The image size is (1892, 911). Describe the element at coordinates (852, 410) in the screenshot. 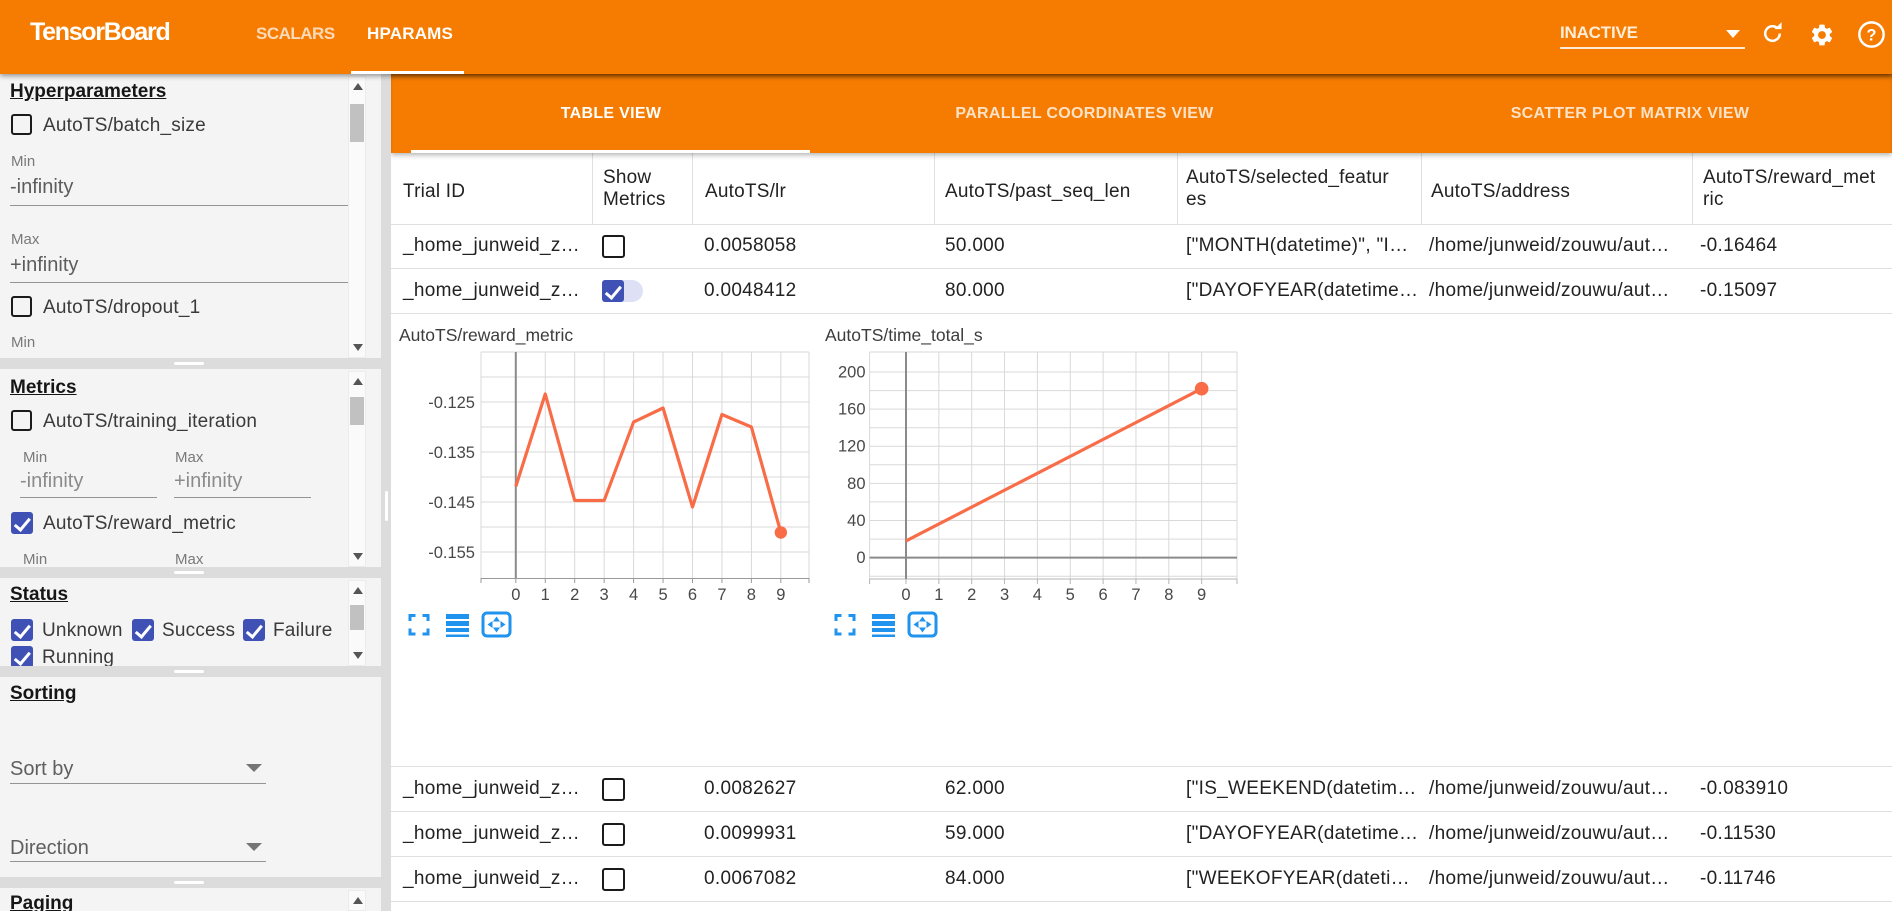

I see `svg-text: 160` at that location.